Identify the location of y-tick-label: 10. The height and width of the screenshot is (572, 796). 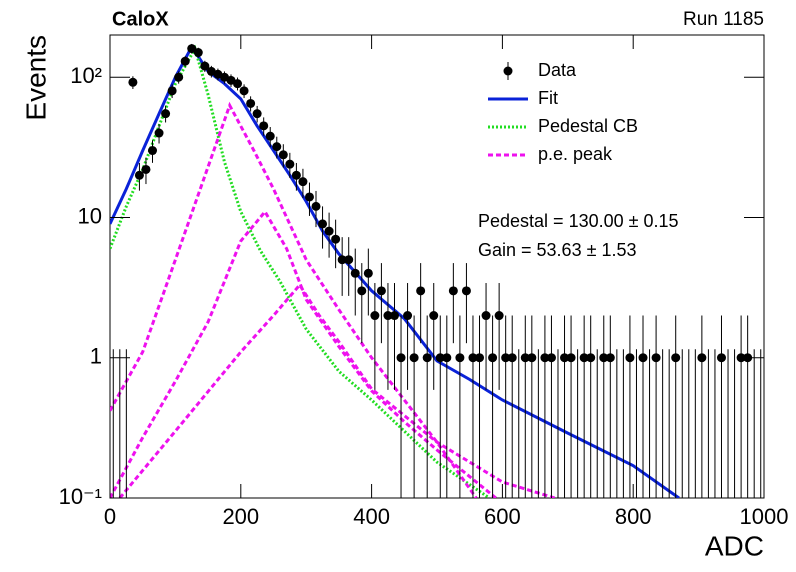
(90, 215).